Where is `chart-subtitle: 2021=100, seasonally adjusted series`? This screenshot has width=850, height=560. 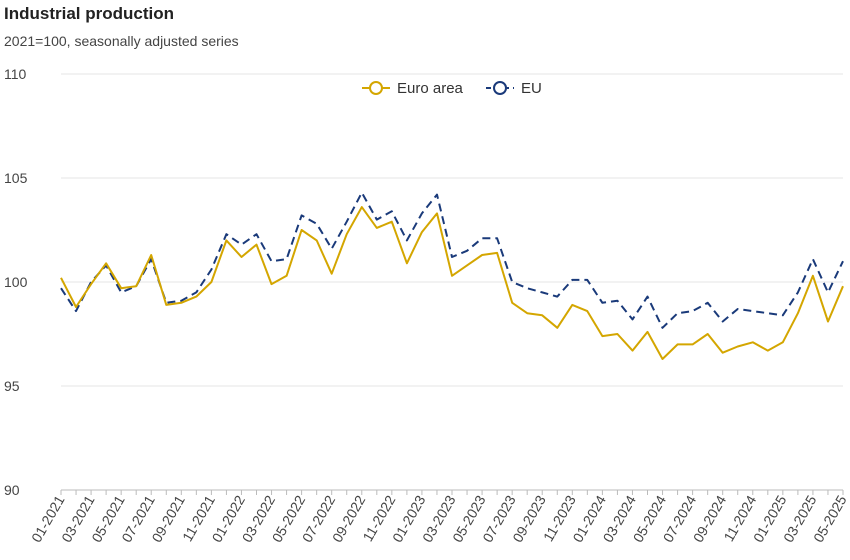 chart-subtitle: 2021=100, seasonally adjusted series is located at coordinates (121, 41).